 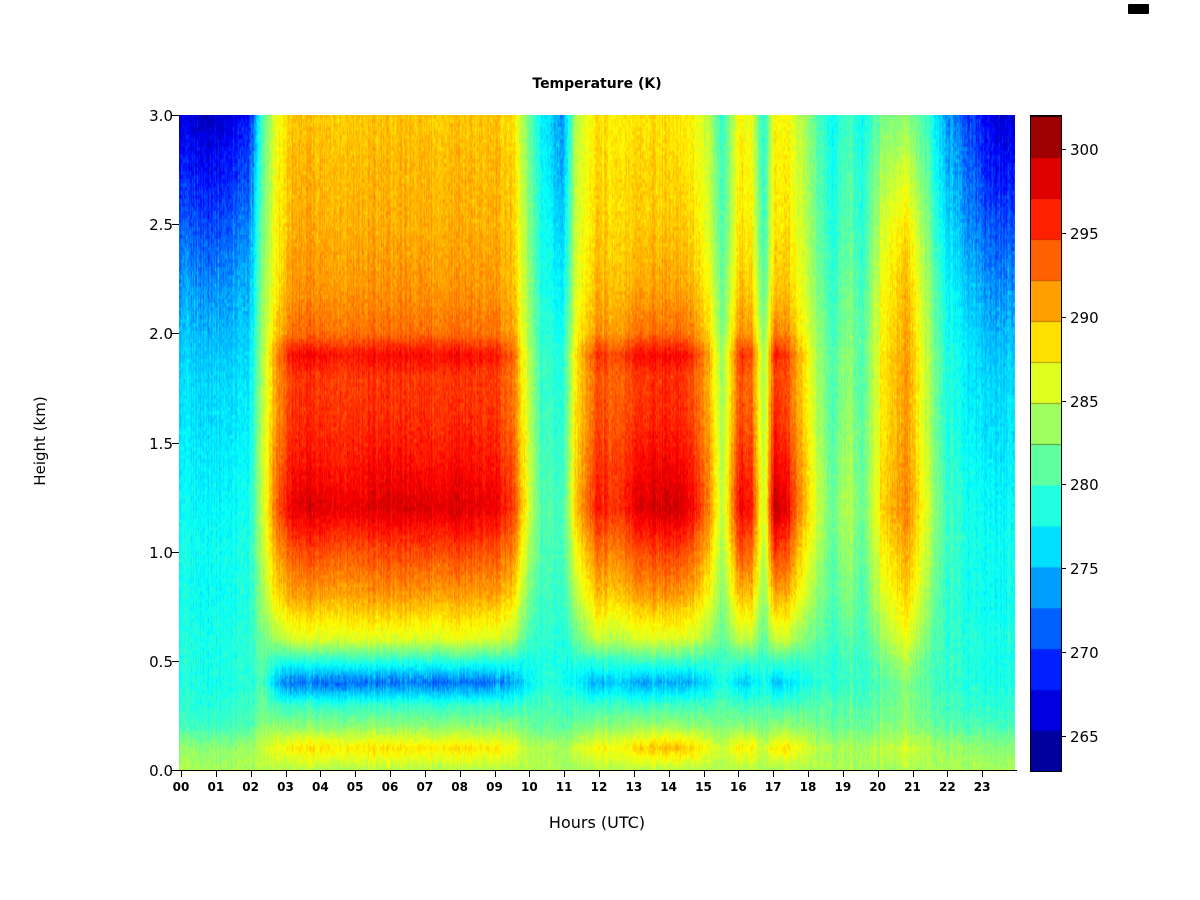 What do you see at coordinates (161, 116) in the screenshot?
I see `y-tick-label: 3.0` at bounding box center [161, 116].